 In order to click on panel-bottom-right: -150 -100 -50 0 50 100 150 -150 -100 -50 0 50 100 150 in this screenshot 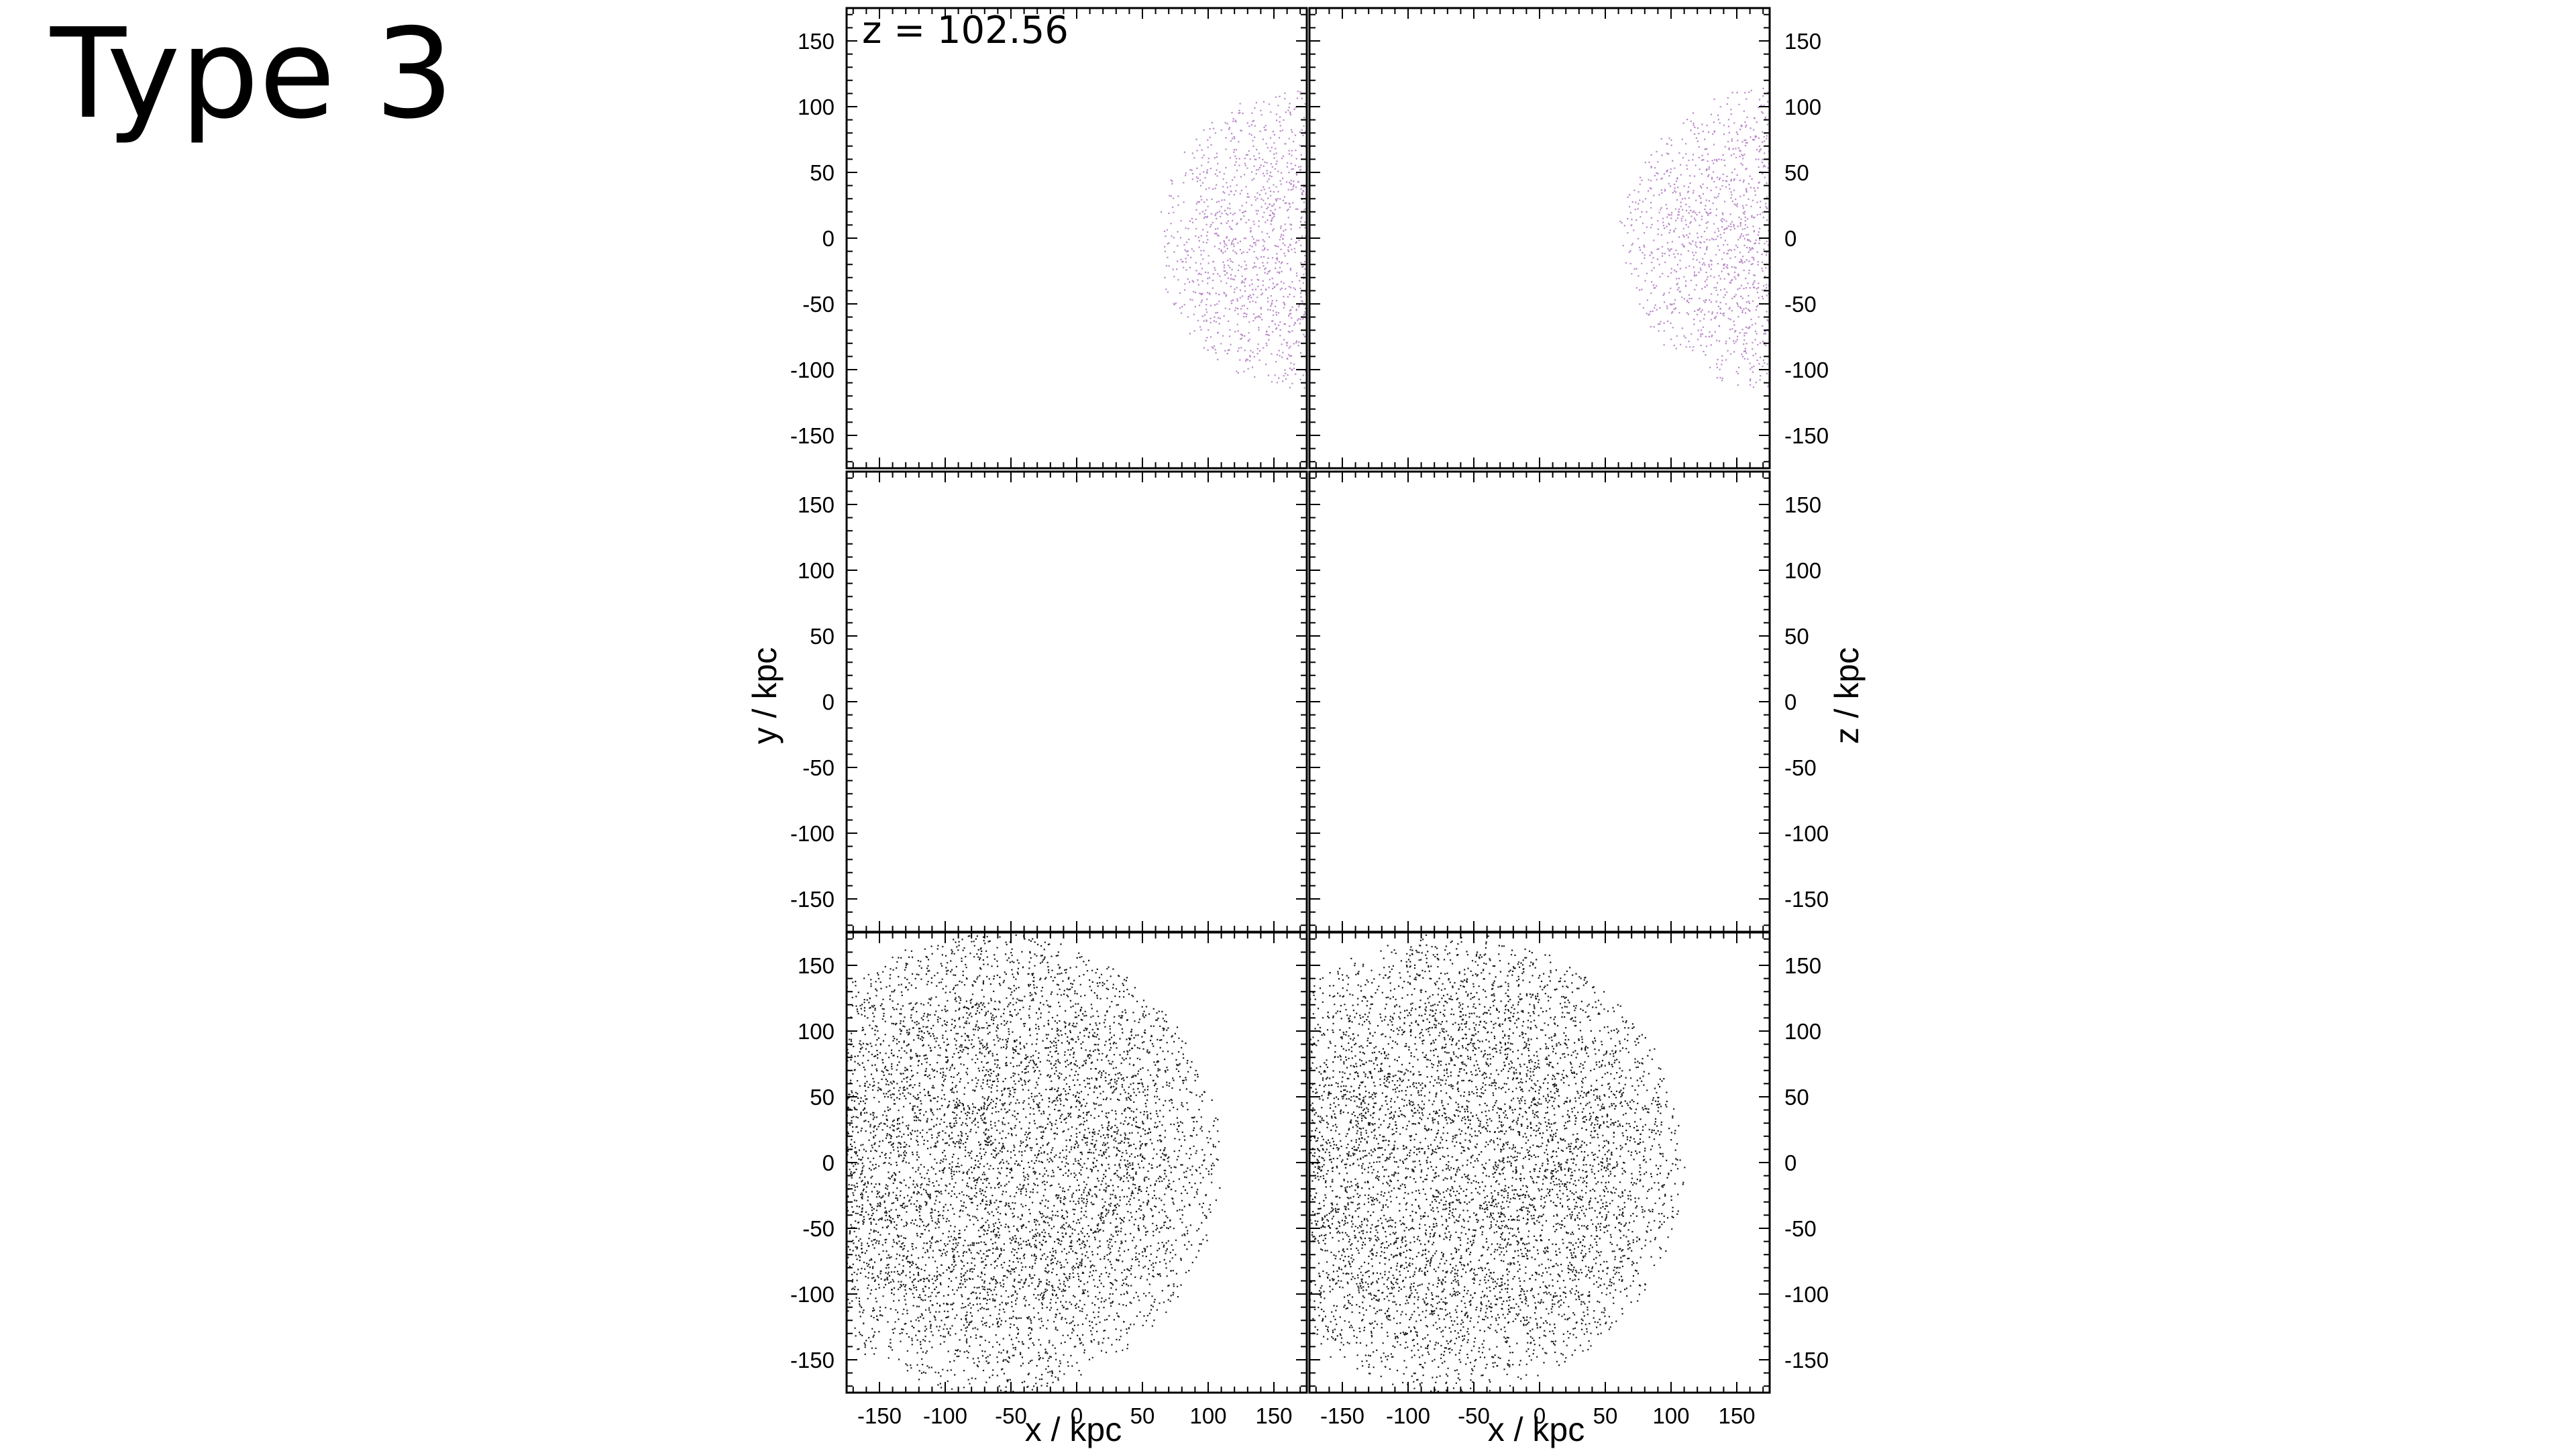, I will do `click(1568, 1179)`.